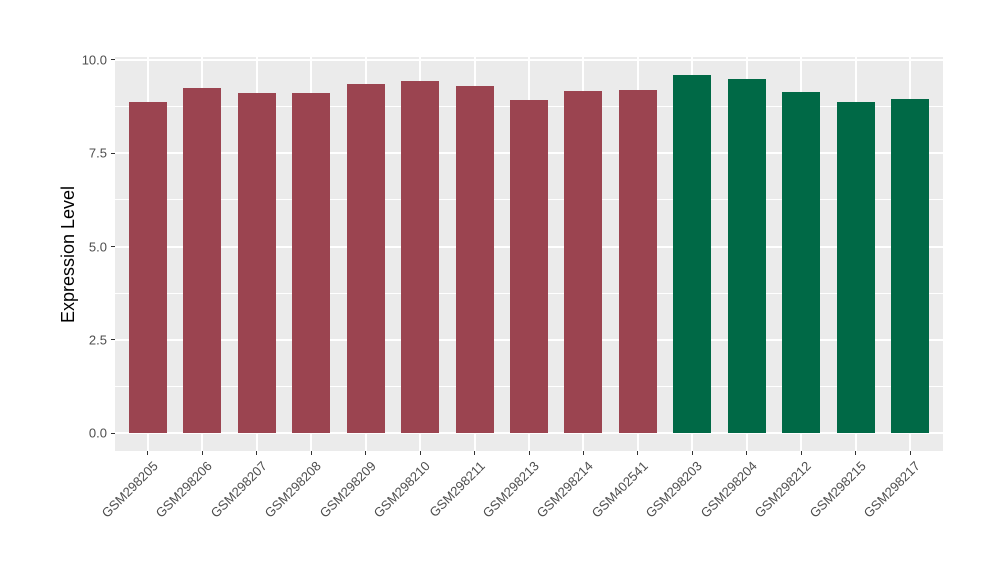 Image resolution: width=1000 pixels, height=580 pixels. Describe the element at coordinates (474, 259) in the screenshot. I see `bar-GSM298211` at that location.